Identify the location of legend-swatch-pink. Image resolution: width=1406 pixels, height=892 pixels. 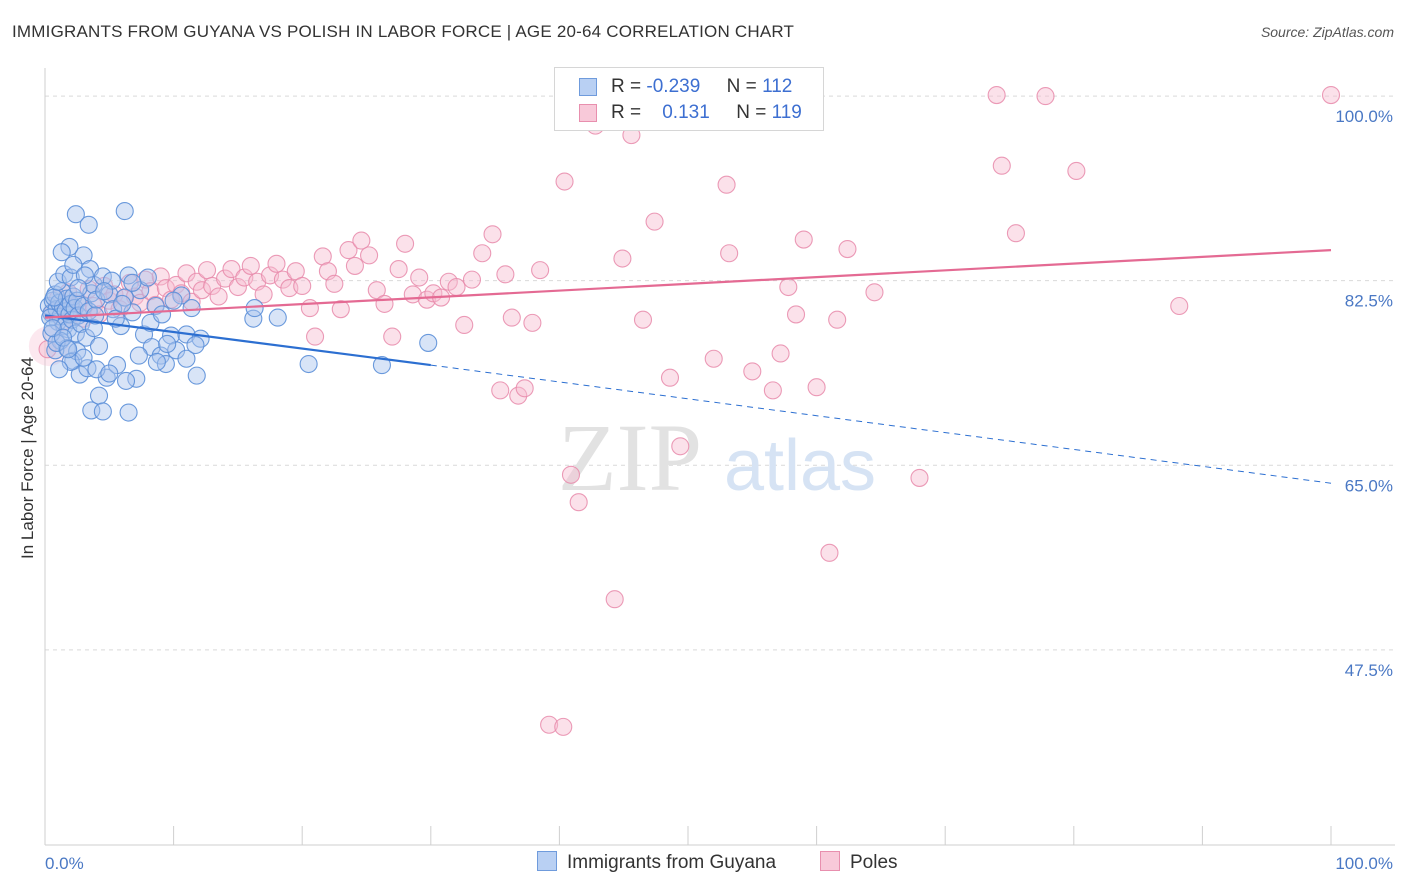
(588, 113).